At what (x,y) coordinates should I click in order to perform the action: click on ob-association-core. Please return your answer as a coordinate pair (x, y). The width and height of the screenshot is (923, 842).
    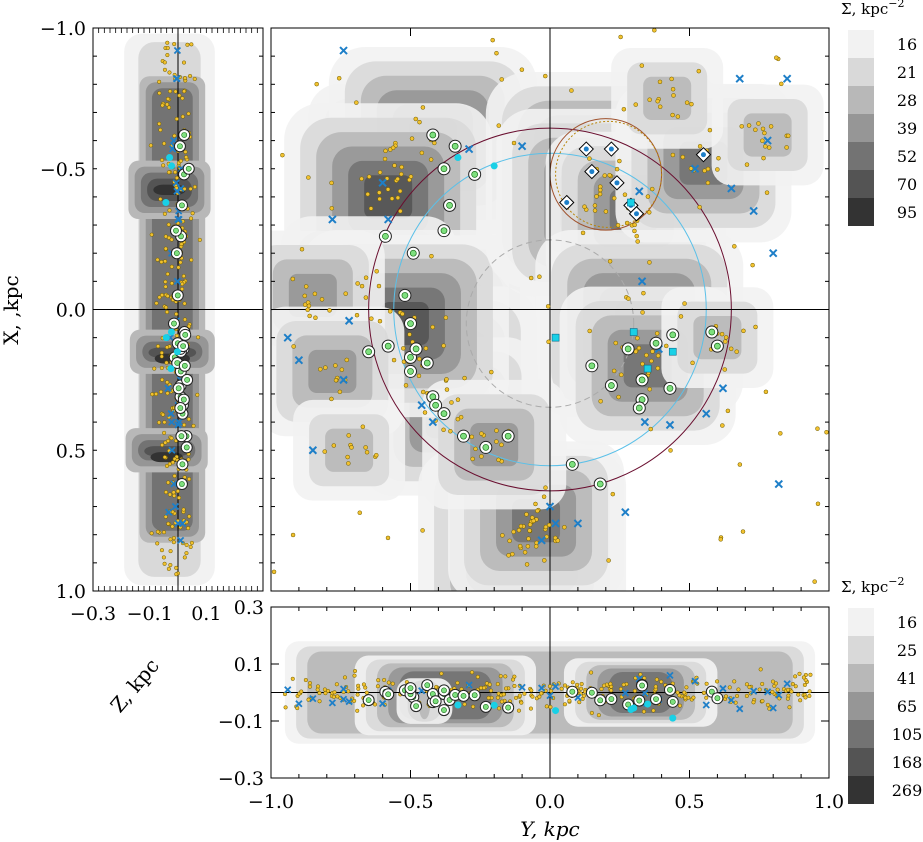
    Looking at the image, I should click on (567, 203).